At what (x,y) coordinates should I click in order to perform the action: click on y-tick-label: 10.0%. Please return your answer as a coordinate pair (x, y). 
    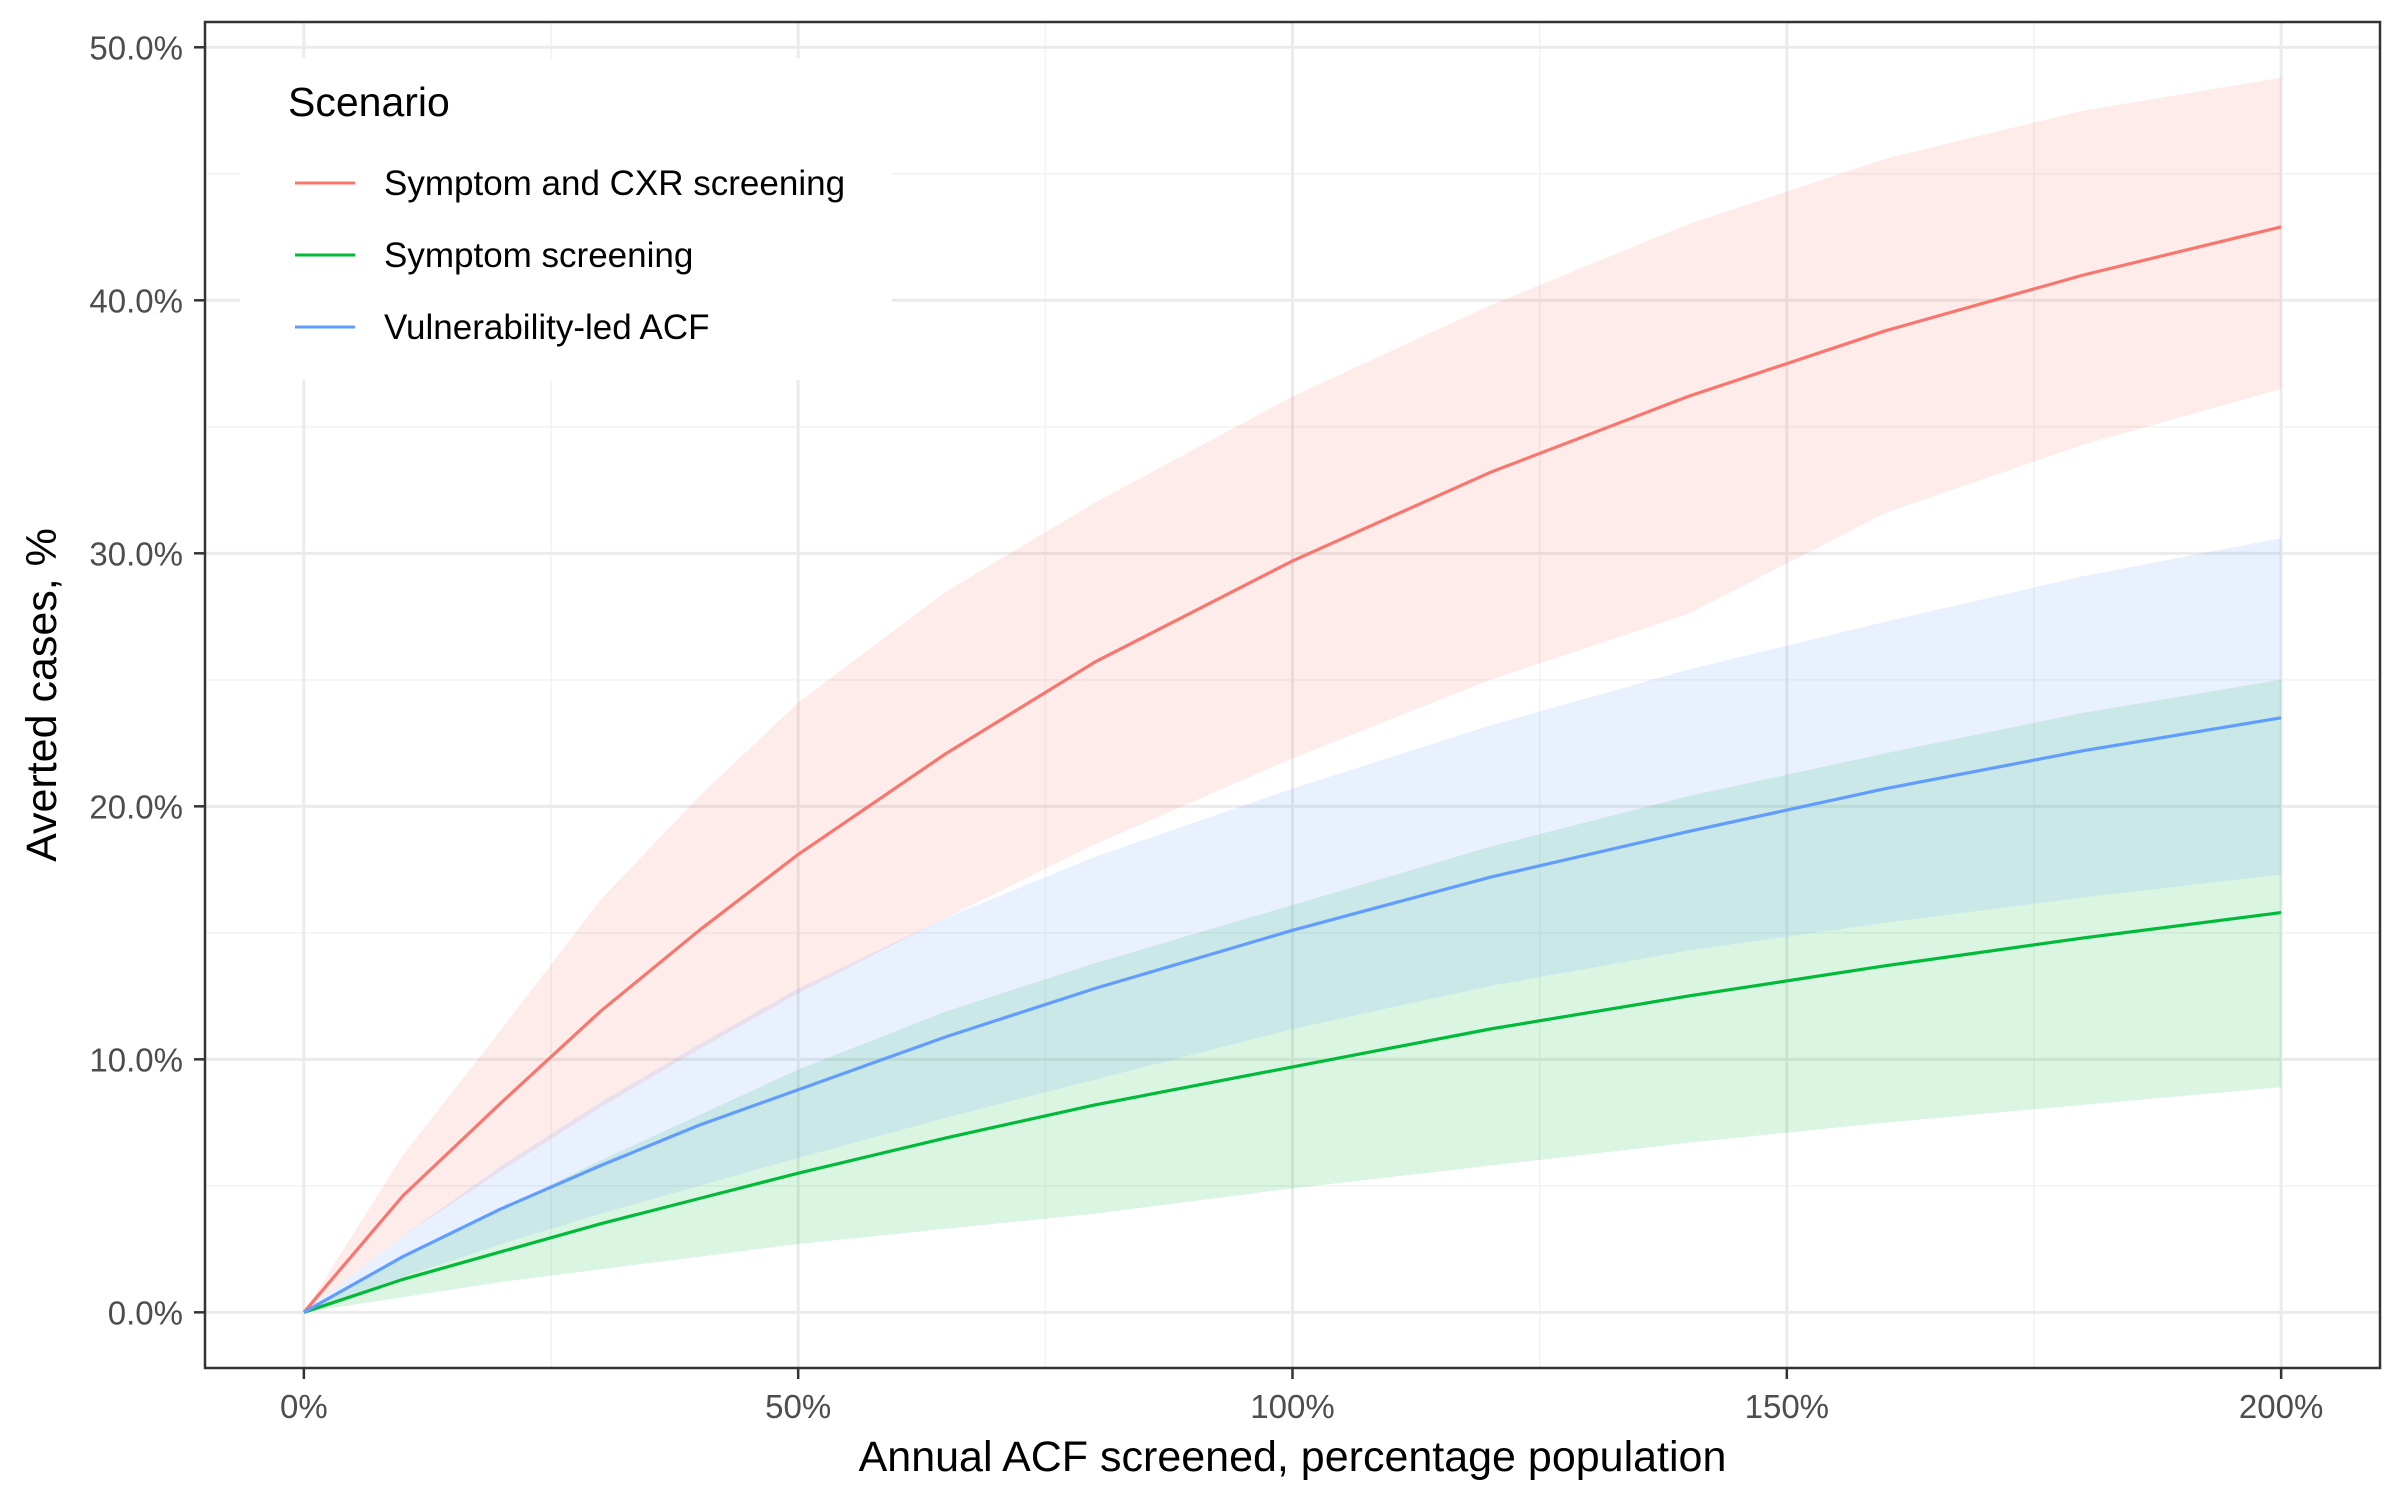
    Looking at the image, I should click on (136, 1059).